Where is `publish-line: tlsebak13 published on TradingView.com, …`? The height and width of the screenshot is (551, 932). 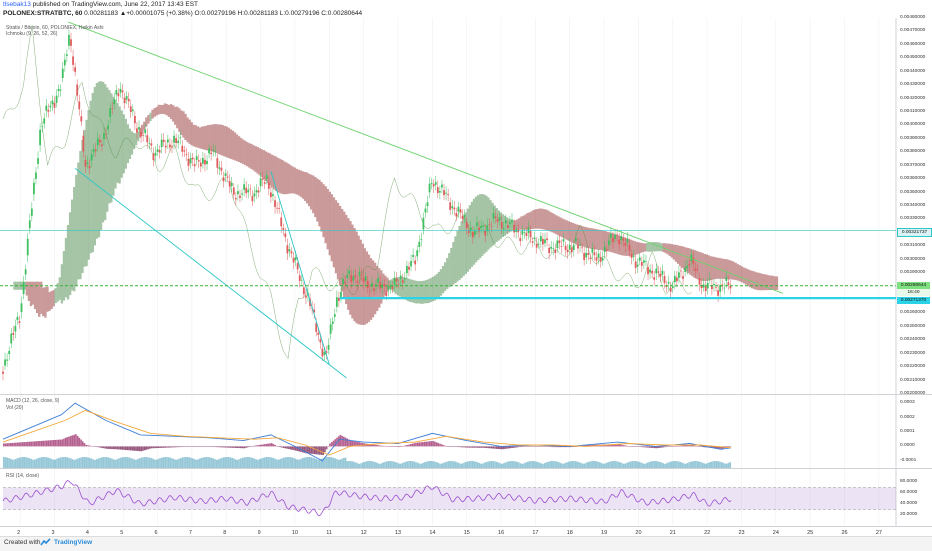
publish-line: tlsebak13 published on TradingView.com, … is located at coordinates (100, 5).